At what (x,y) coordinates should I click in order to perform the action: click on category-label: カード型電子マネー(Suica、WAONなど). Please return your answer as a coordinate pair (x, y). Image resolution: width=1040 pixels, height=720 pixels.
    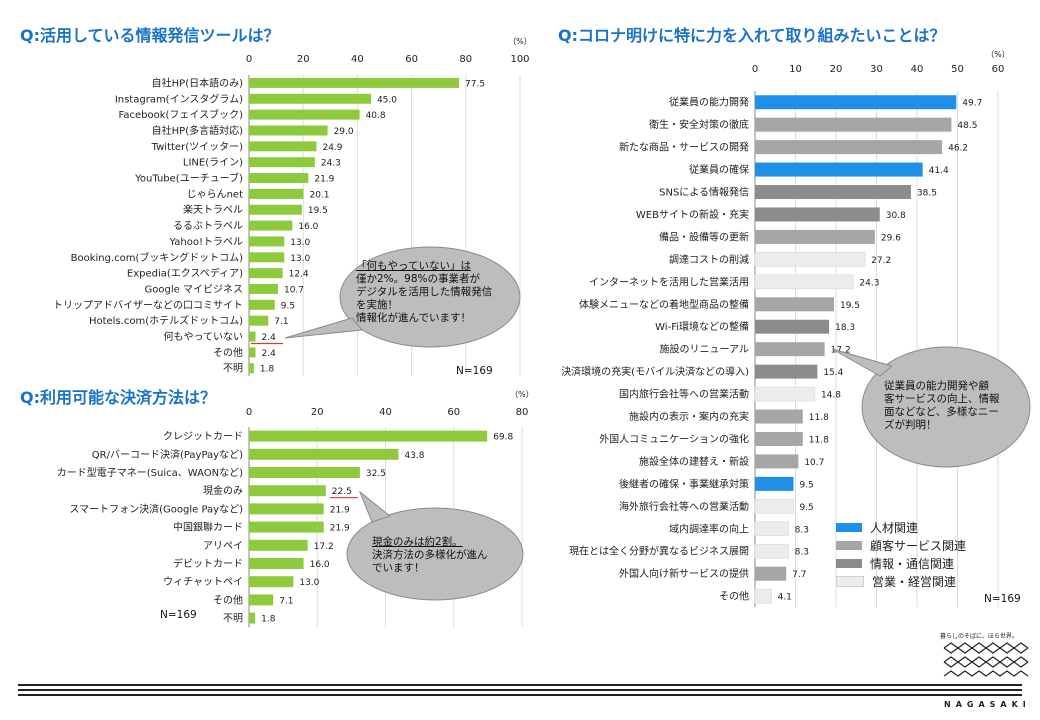
    Looking at the image, I should click on (150, 472).